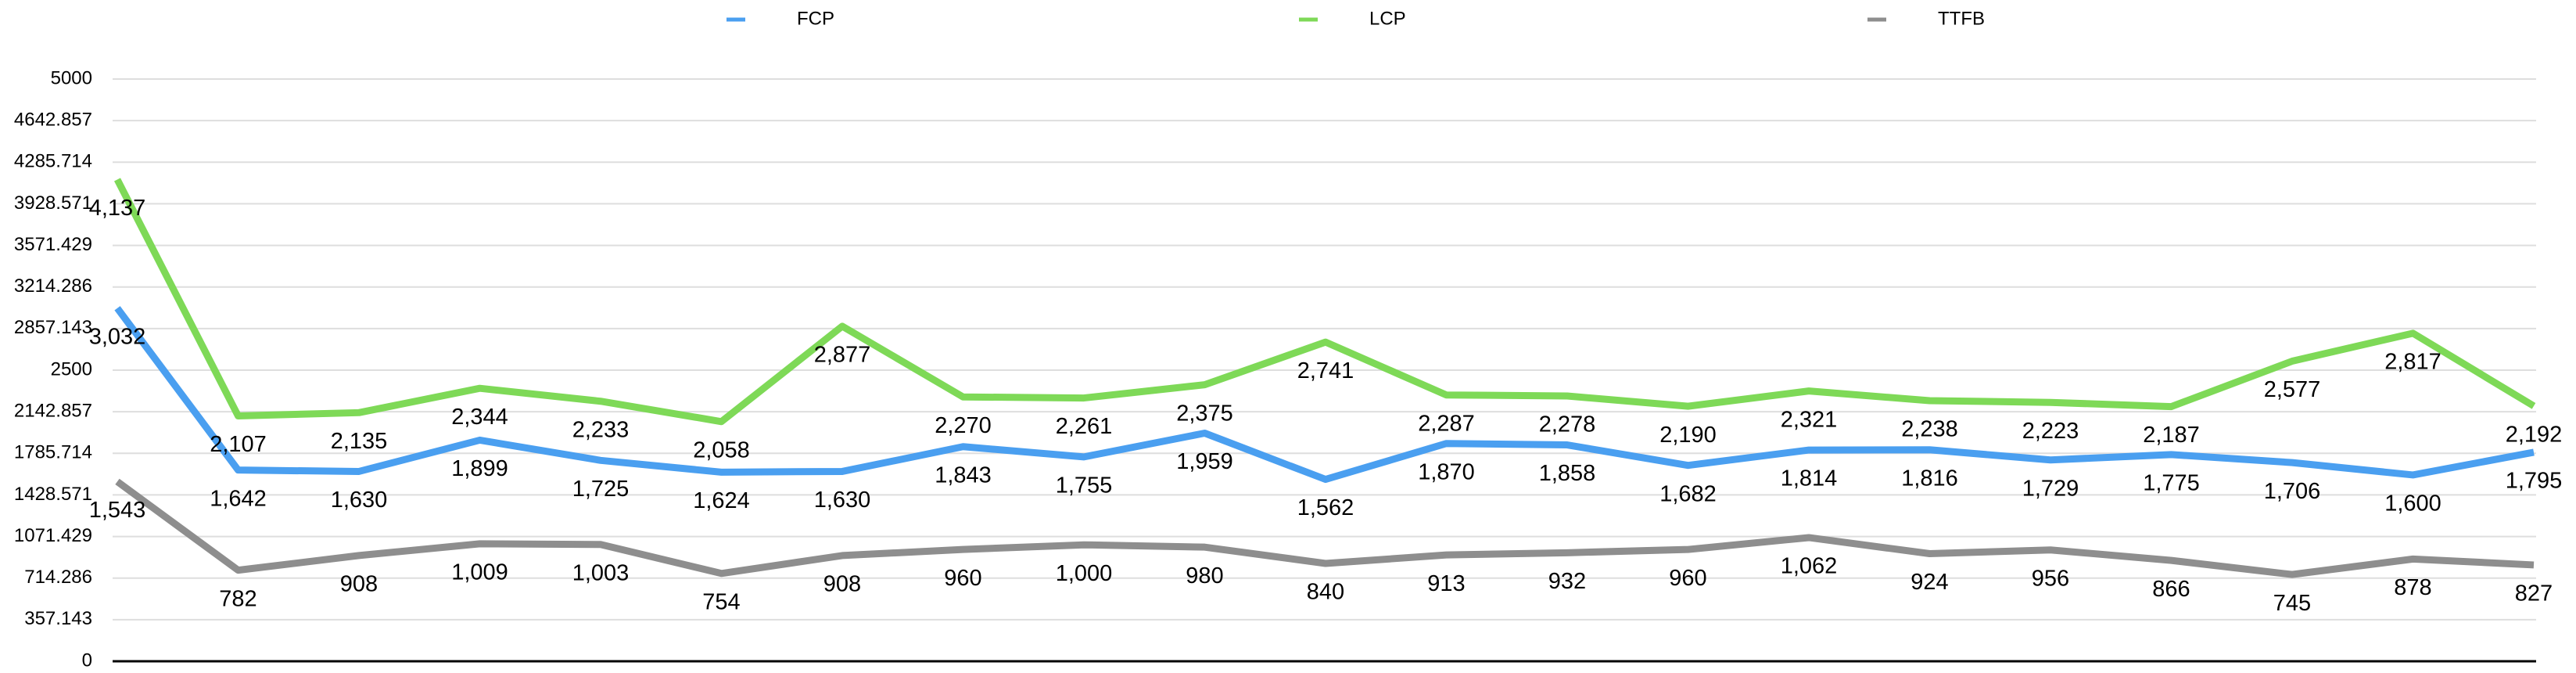 The height and width of the screenshot is (673, 2576). I want to click on data-label: 1,725, so click(601, 489).